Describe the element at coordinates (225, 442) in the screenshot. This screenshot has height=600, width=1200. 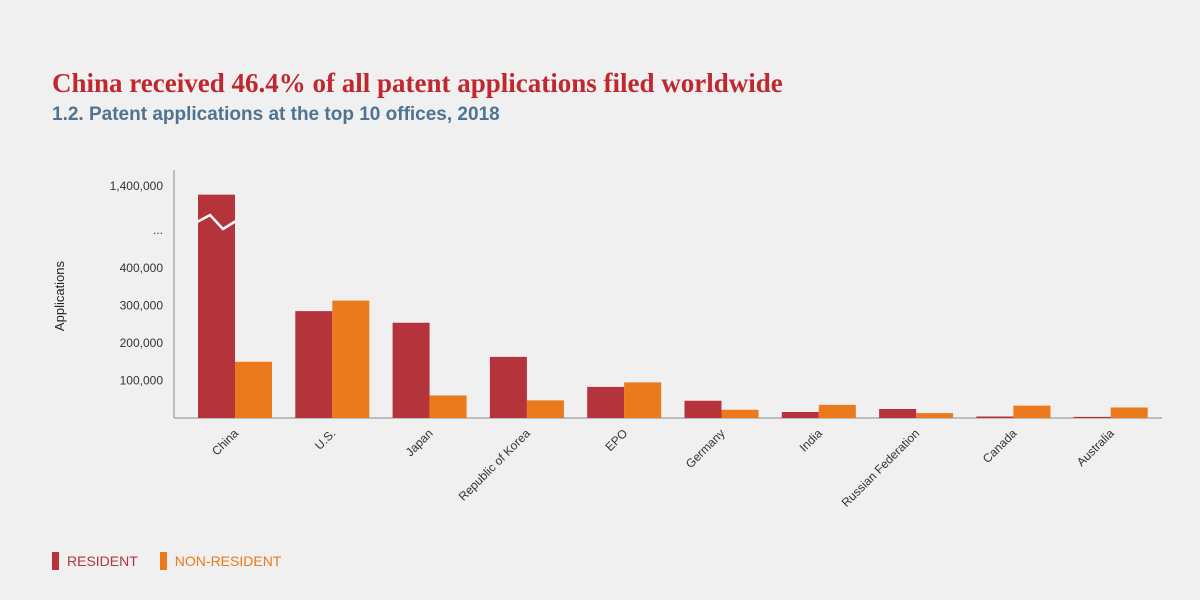
I see `x-tick-label-0: China` at that location.